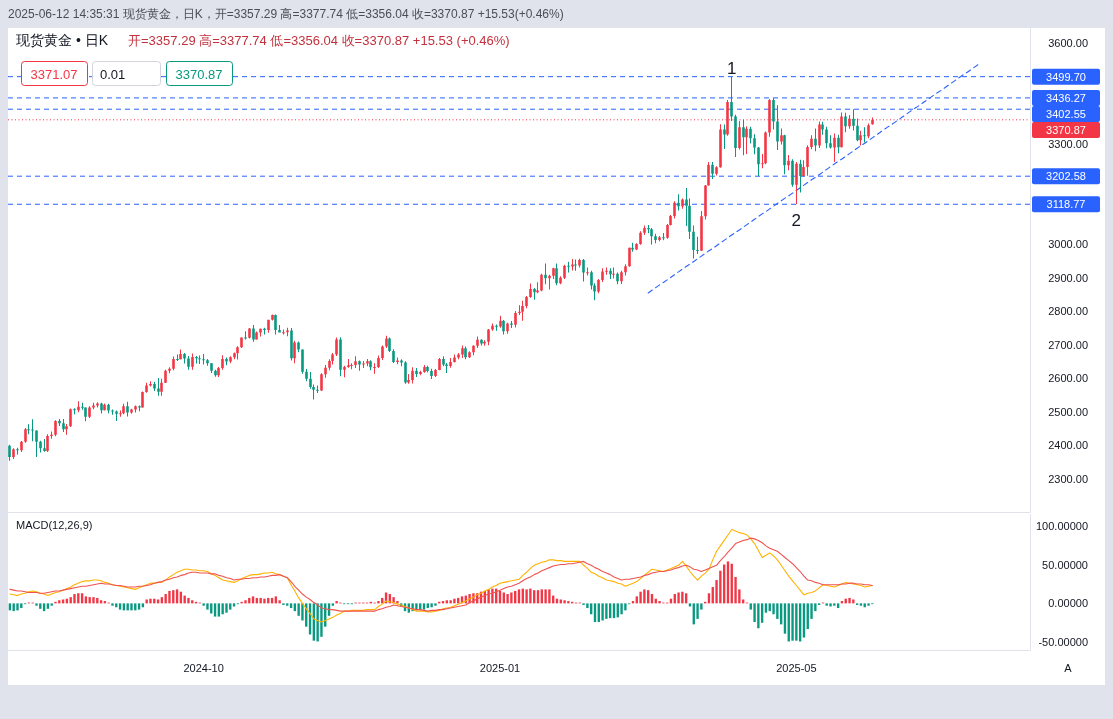 The image size is (1113, 719). What do you see at coordinates (203, 668) in the screenshot?
I see `x-tick-label: 2024-10` at bounding box center [203, 668].